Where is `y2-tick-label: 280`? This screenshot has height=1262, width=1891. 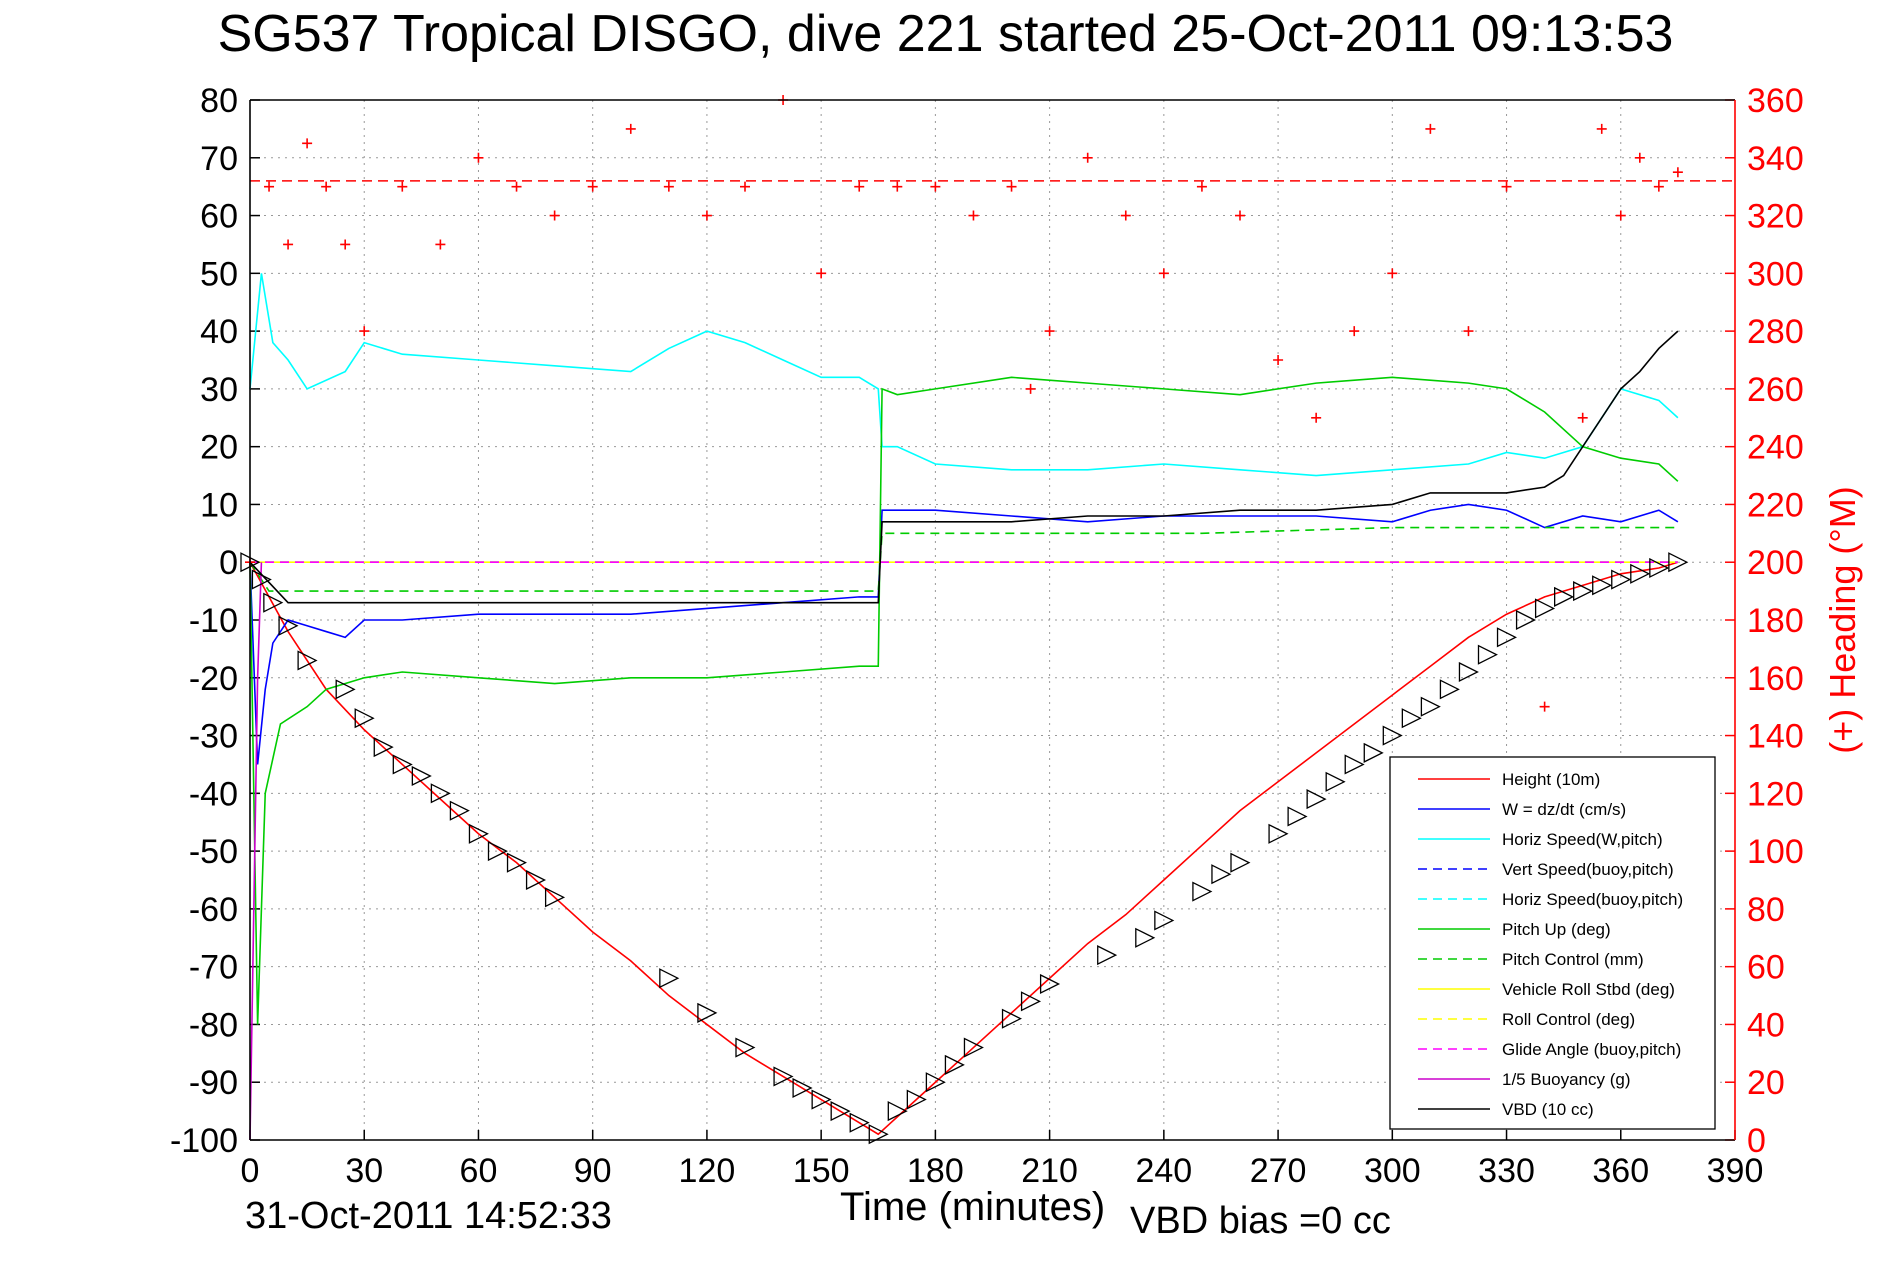 y2-tick-label: 280 is located at coordinates (1775, 332).